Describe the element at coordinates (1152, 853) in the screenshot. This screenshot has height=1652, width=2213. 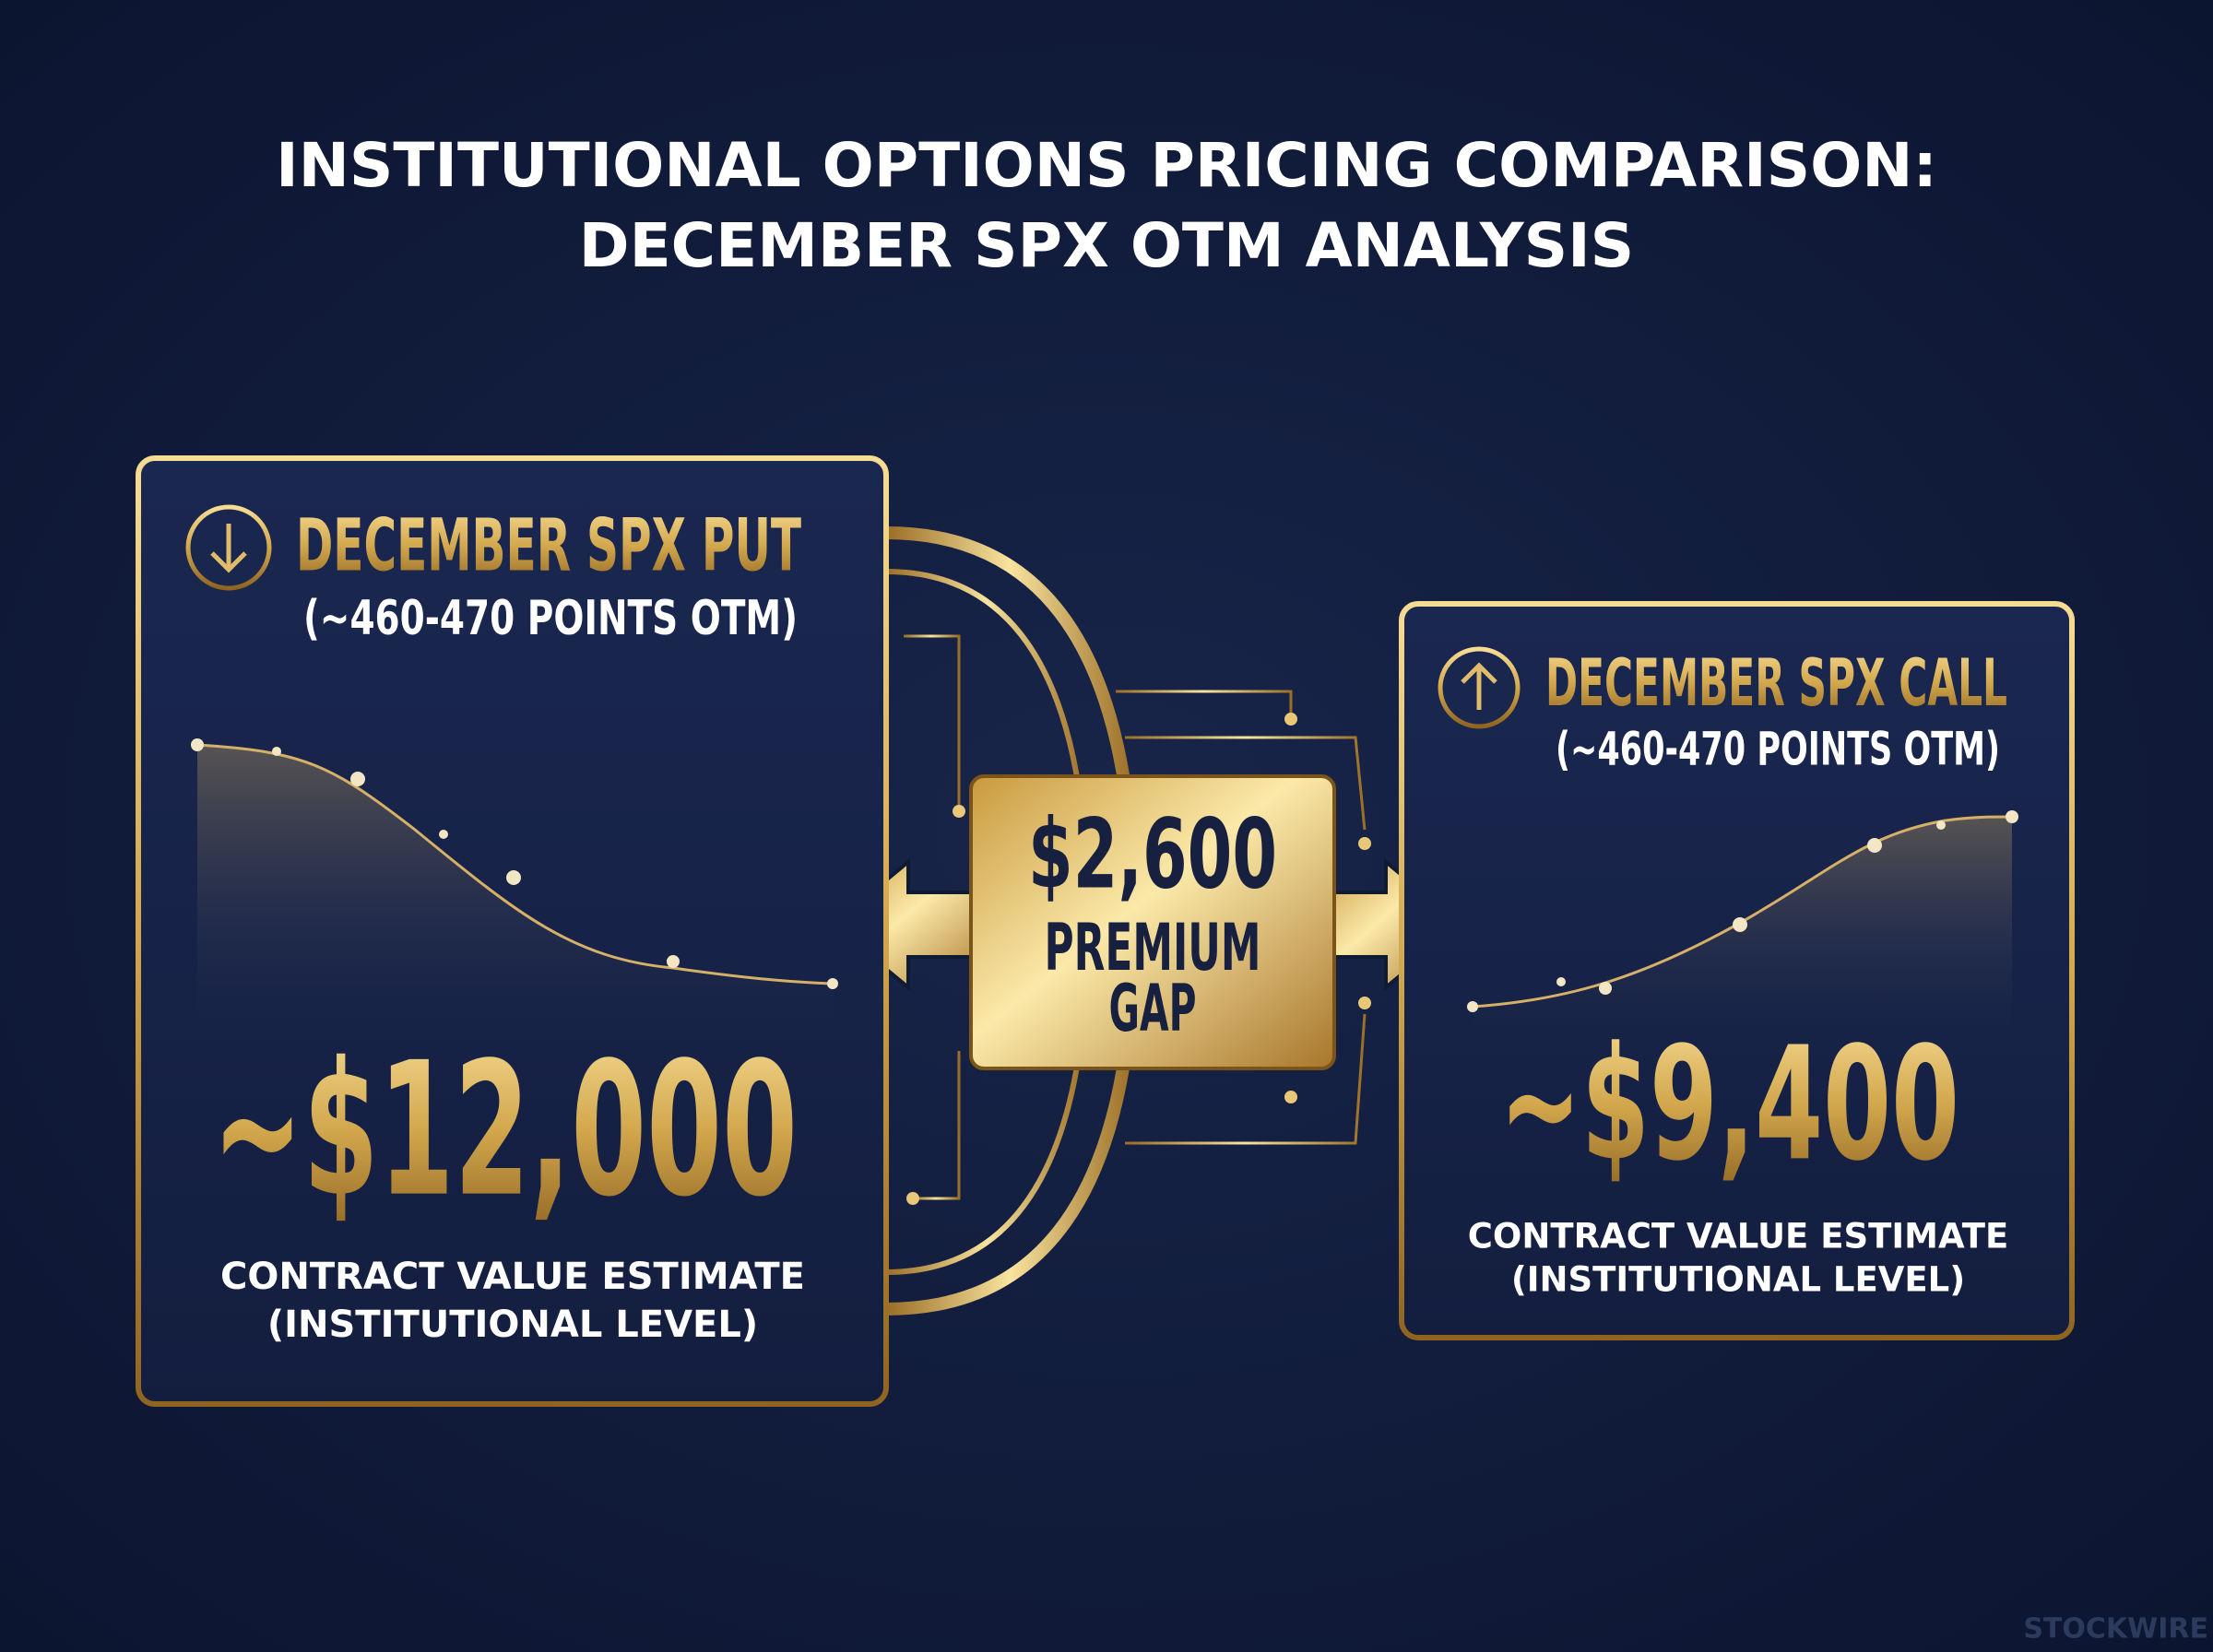
I see `gap-value: $2,600` at that location.